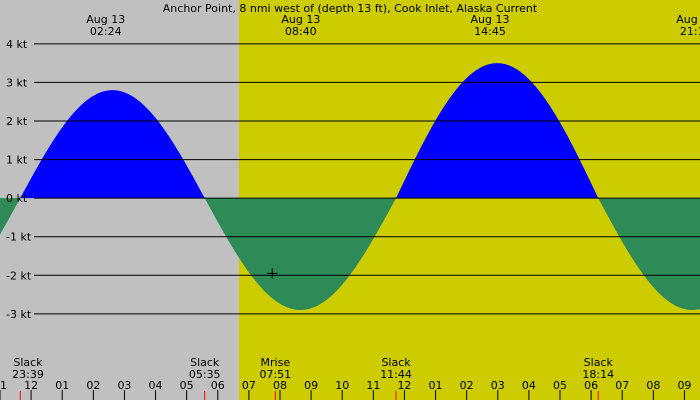 This screenshot has height=400, width=700. What do you see at coordinates (19, 237) in the screenshot?
I see `y-tick-label: -1 kt` at bounding box center [19, 237].